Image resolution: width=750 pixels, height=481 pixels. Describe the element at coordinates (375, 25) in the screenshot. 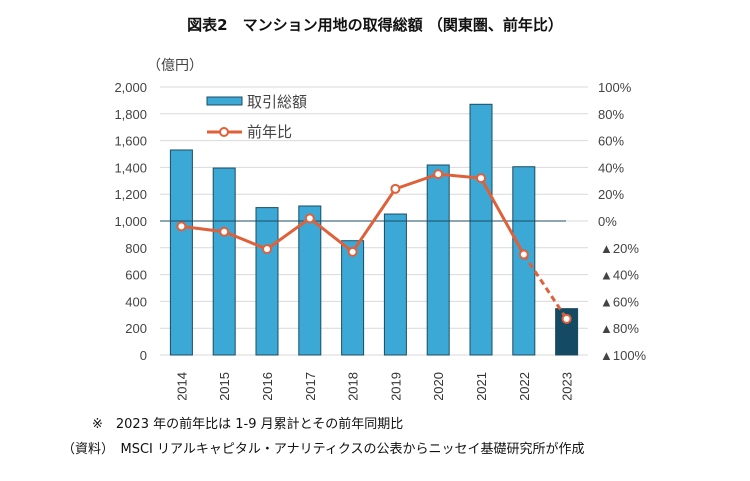

I see `chart-title: 図表2 マンション用地の取得総額 （関東圏、前年比）` at that location.